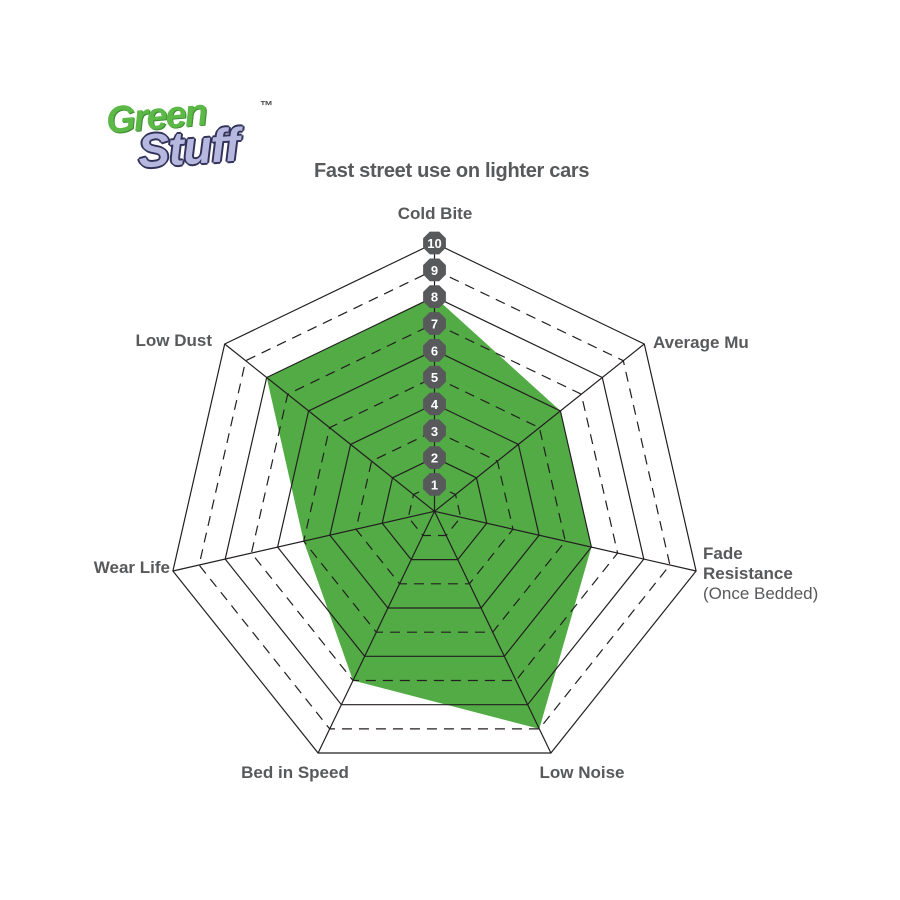 The width and height of the screenshot is (900, 900). I want to click on axis-label-fade-resistance: Fade Resistance (Once Bedded), so click(760, 574).